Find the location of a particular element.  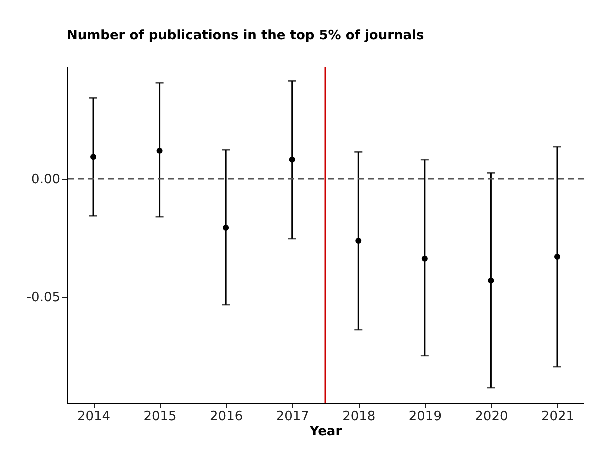

x-tick-label: 2019 is located at coordinates (425, 417).